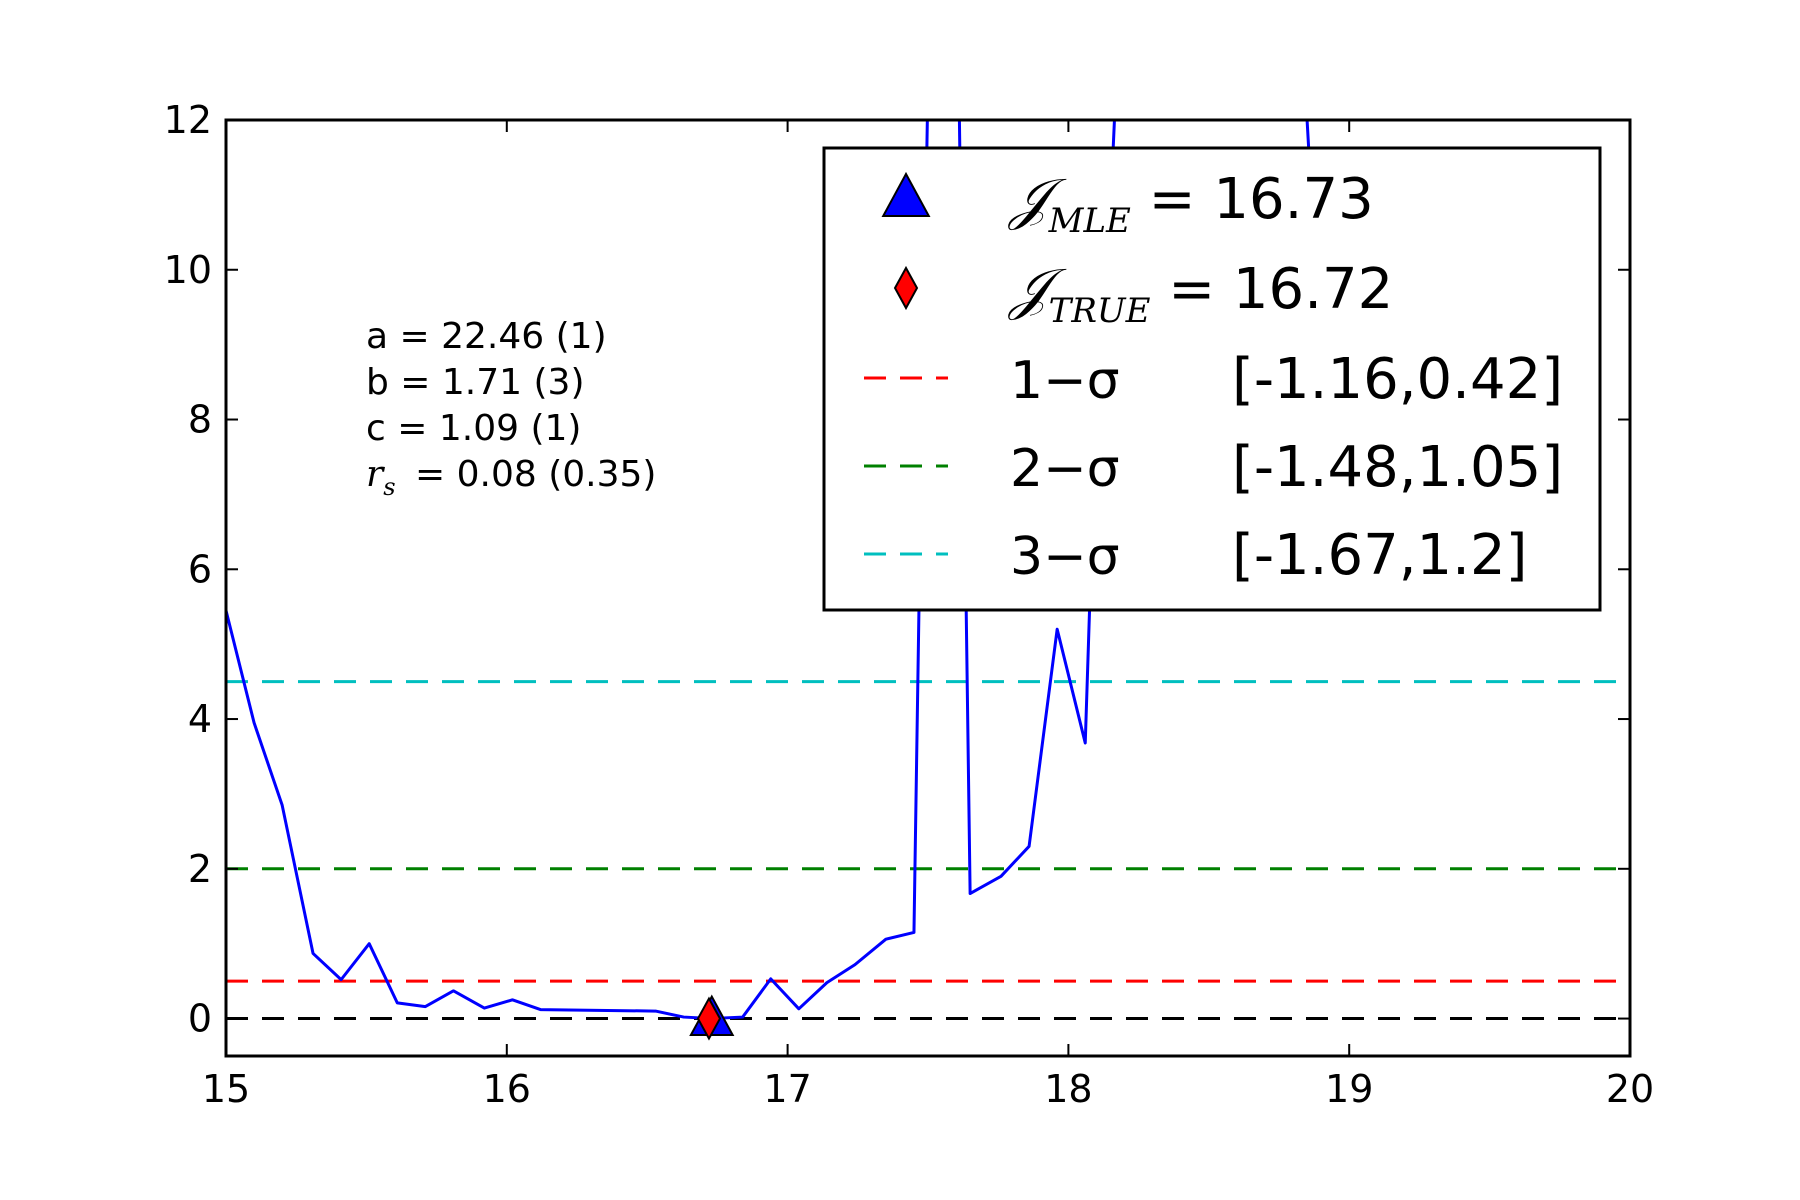 The height and width of the screenshot is (1200, 1800). What do you see at coordinates (200, 420) in the screenshot?
I see `y-tick-label: 8` at bounding box center [200, 420].